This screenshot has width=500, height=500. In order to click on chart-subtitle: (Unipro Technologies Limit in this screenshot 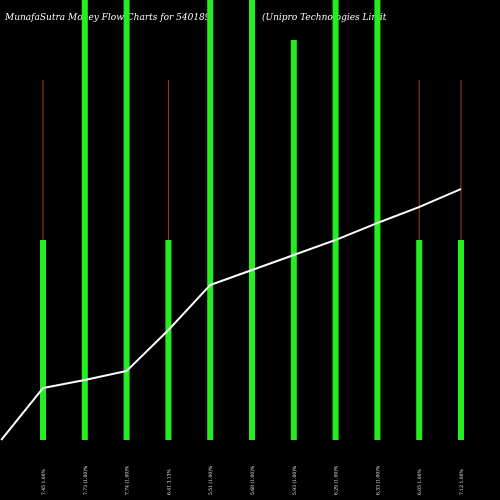, I will do `click(324, 17)`.